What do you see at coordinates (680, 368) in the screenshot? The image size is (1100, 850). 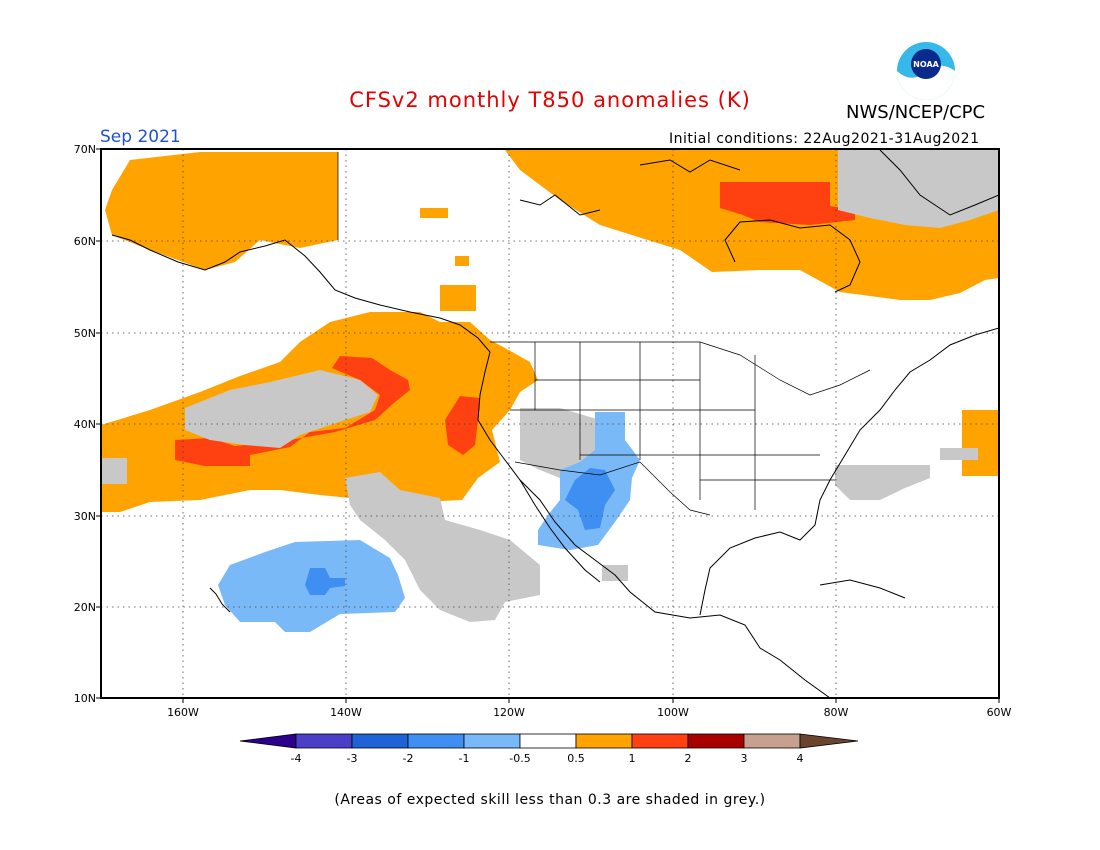 I see `us-canada-border` at bounding box center [680, 368].